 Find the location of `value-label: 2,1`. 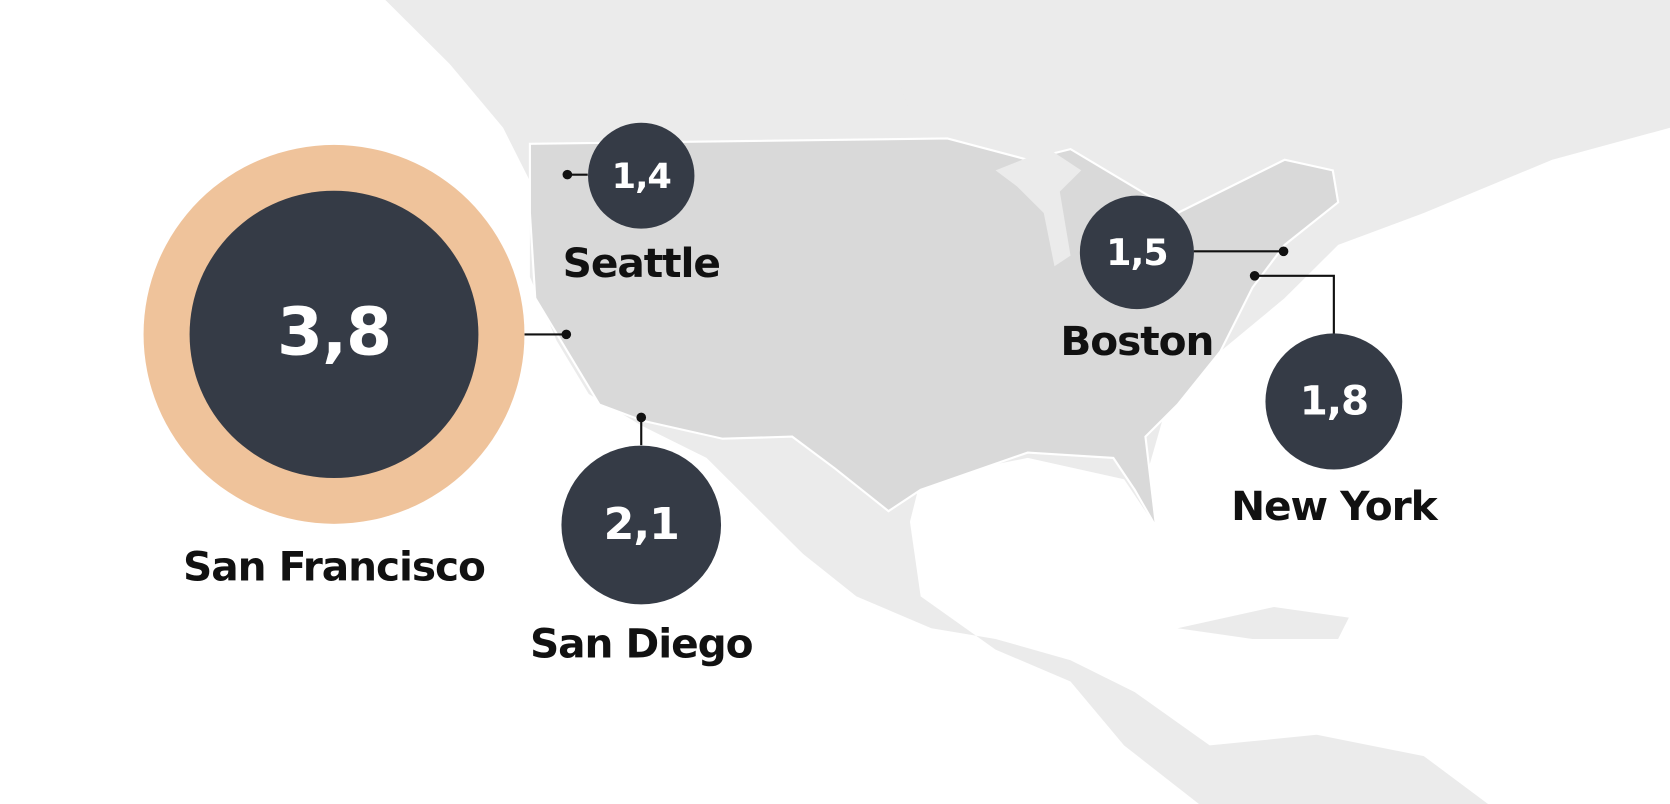

value-label: 2,1 is located at coordinates (641, 524).